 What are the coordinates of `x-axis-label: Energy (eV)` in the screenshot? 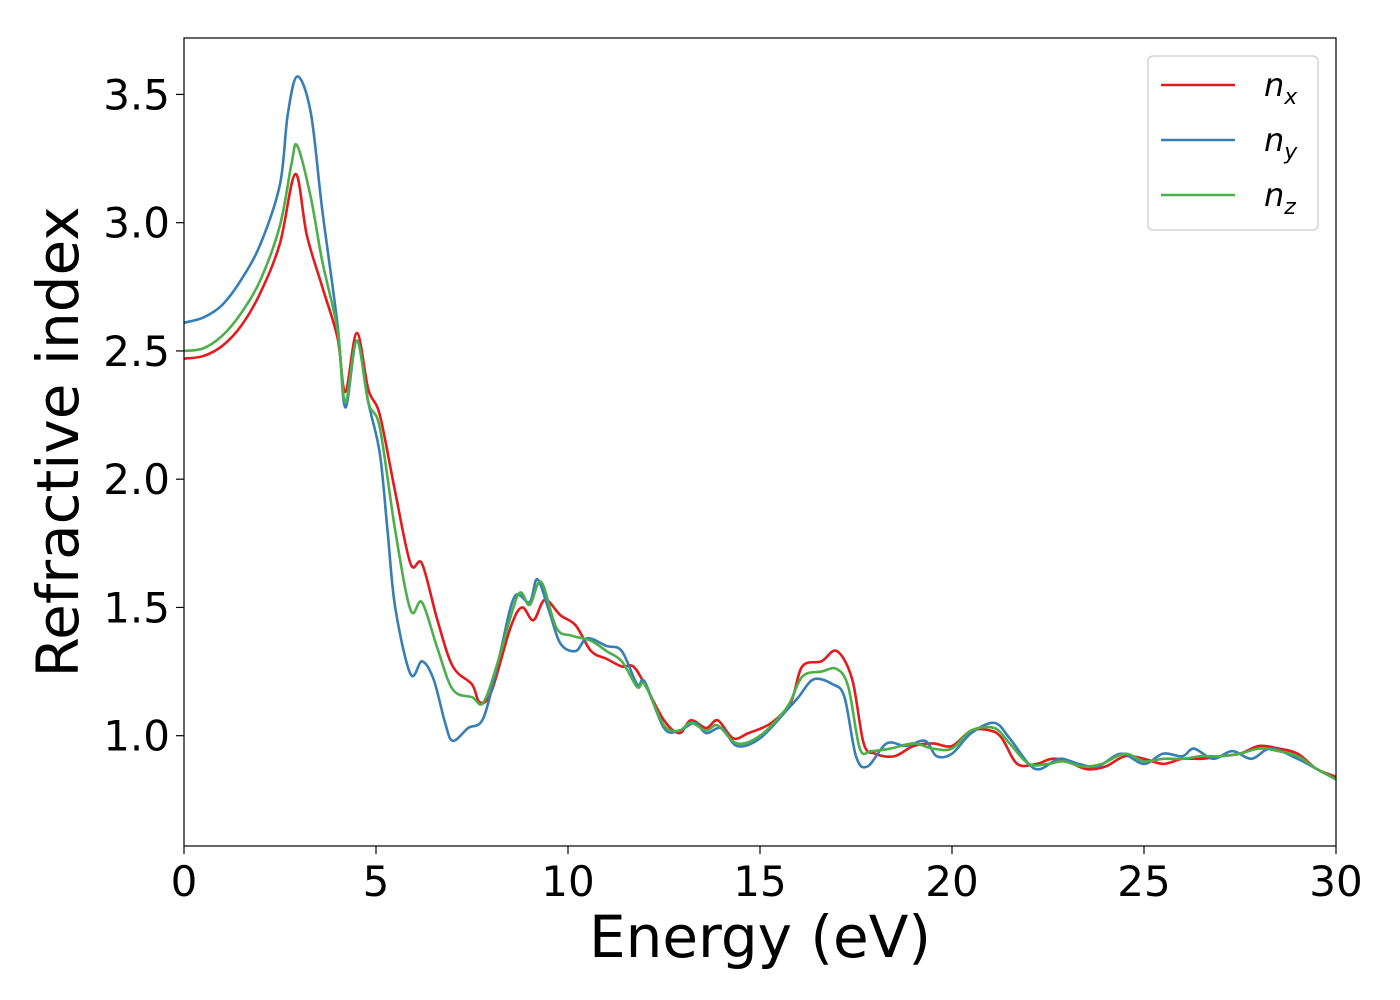 It's located at (760, 937).